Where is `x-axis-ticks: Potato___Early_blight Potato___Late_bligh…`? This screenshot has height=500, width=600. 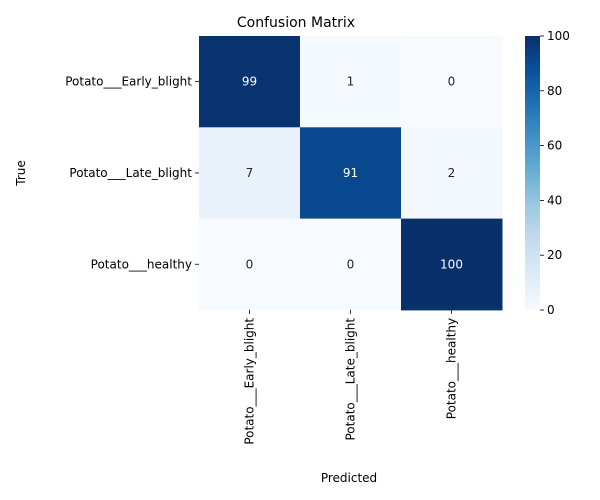
x-axis-ticks: Potato___Early_blight Potato___Late_bligh… is located at coordinates (351, 377).